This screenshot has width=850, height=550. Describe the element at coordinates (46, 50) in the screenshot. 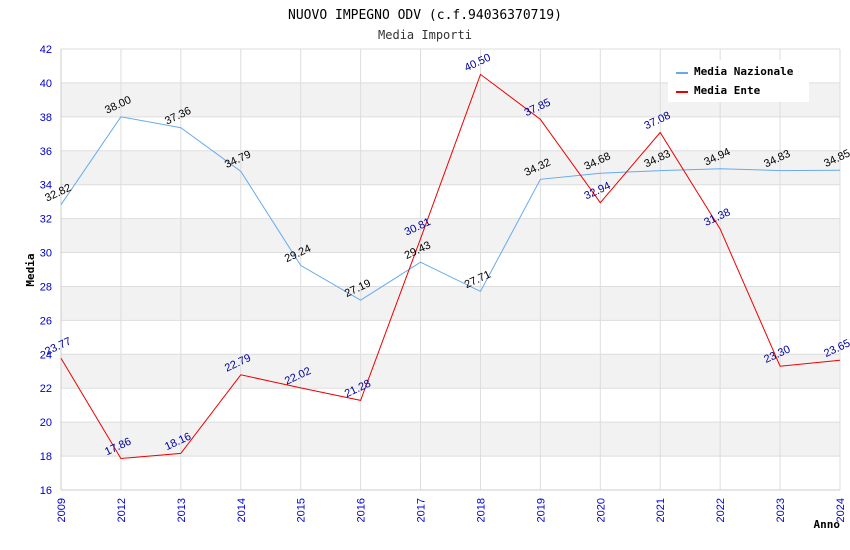

I see `y-tick-label: 42` at that location.